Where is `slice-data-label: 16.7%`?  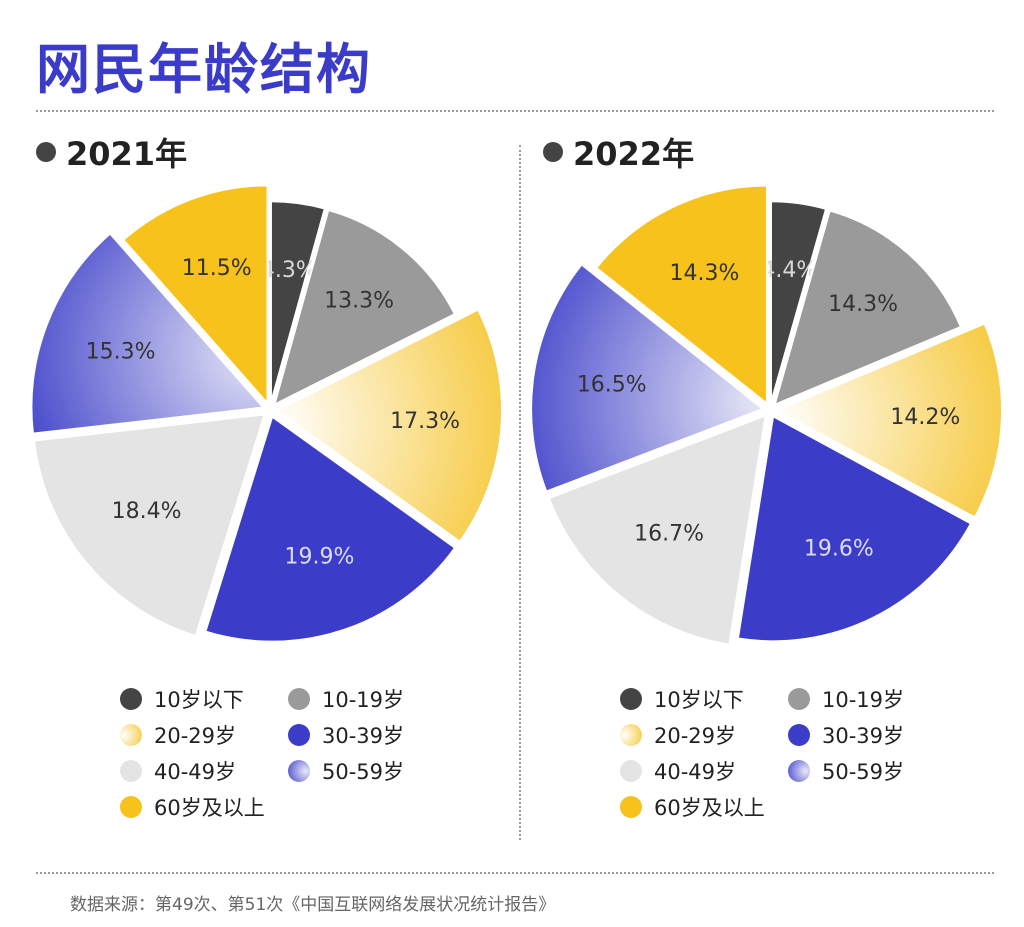 slice-data-label: 16.7% is located at coordinates (669, 533).